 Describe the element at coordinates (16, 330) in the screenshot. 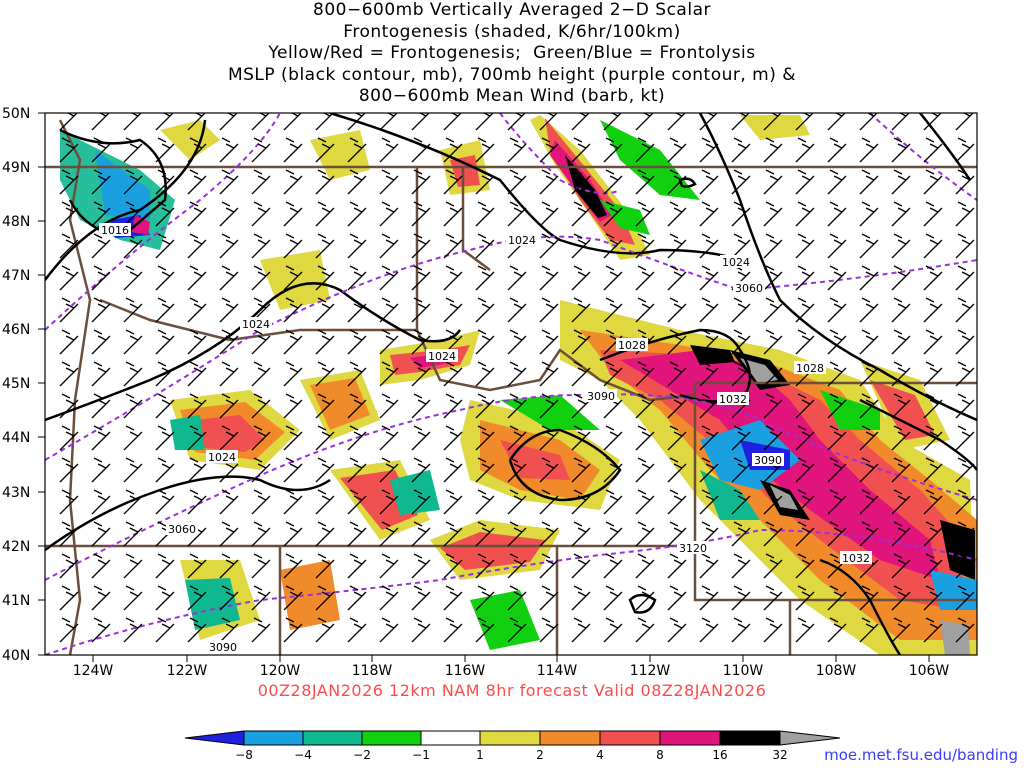

I see `lat-label: 46N` at that location.